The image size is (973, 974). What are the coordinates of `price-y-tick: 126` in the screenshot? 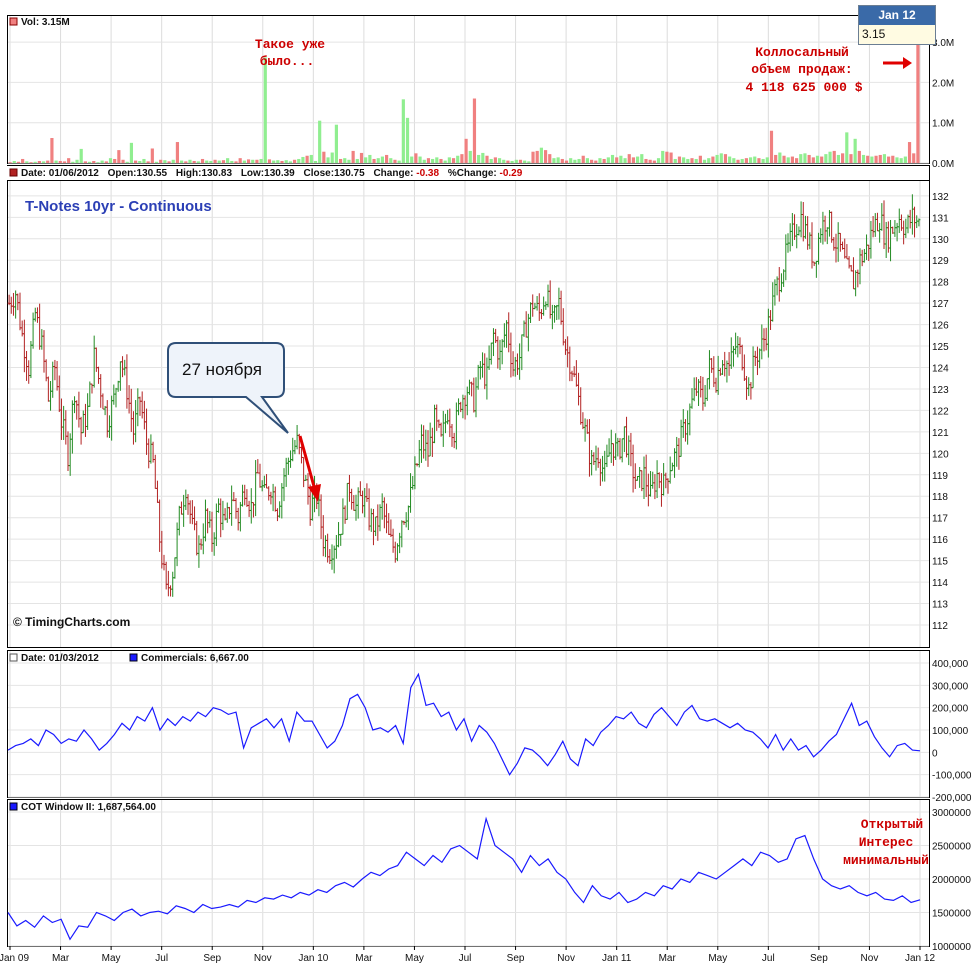 It's located at (940, 326).